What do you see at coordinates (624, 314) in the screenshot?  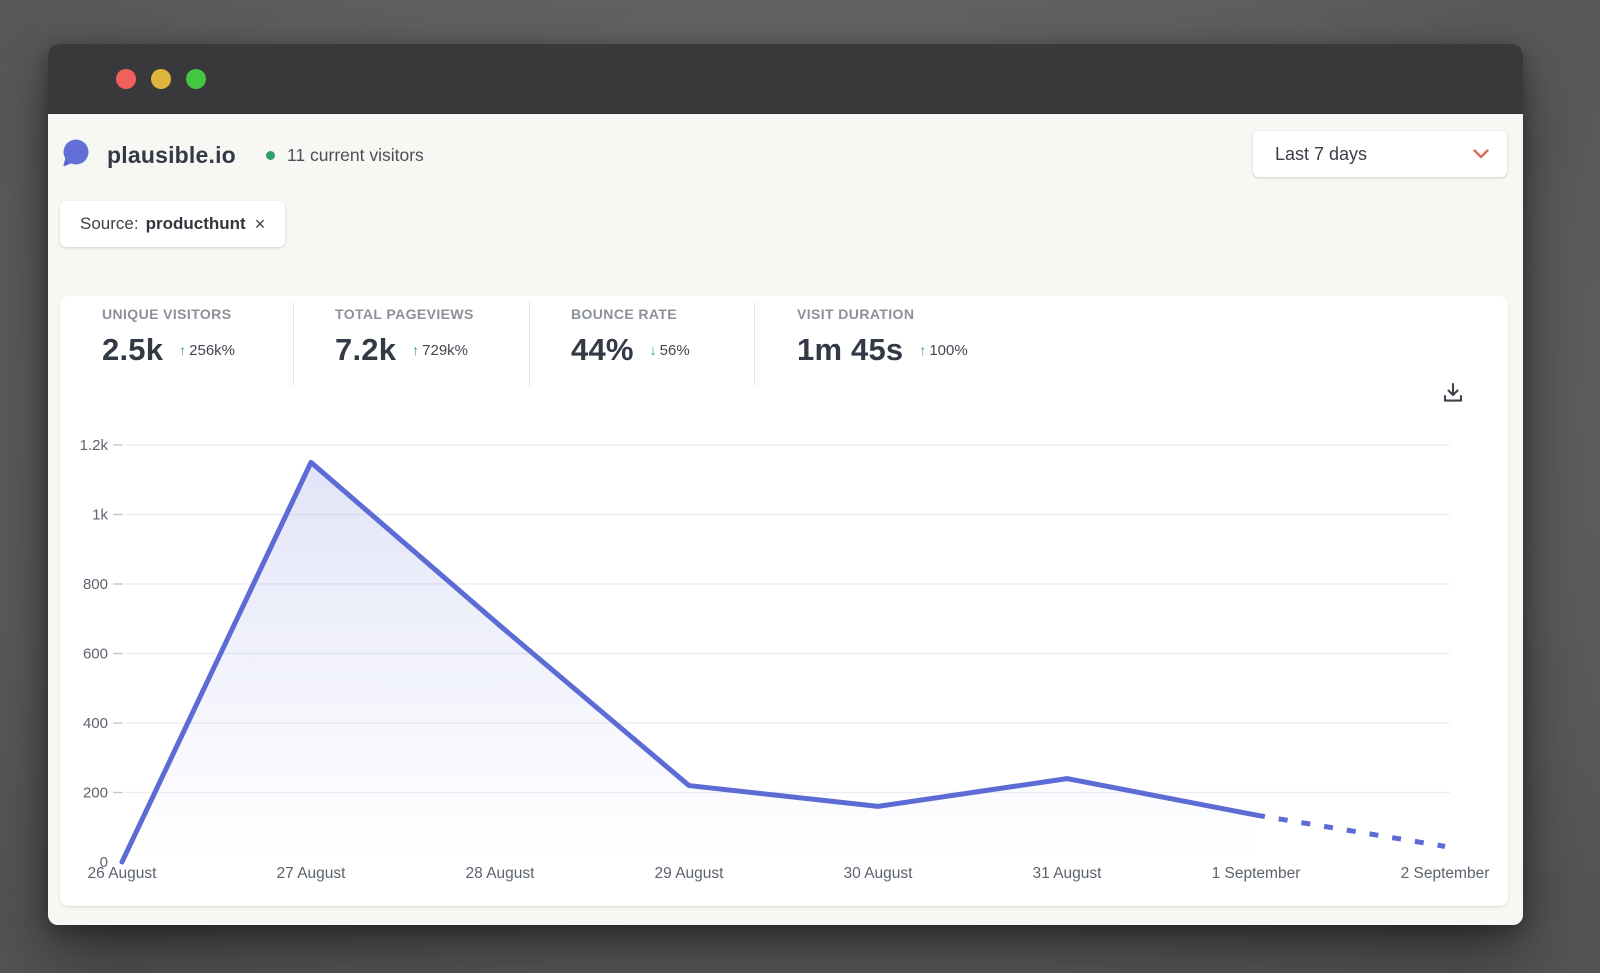 I see `stat-label: BOUNCE RATE` at bounding box center [624, 314].